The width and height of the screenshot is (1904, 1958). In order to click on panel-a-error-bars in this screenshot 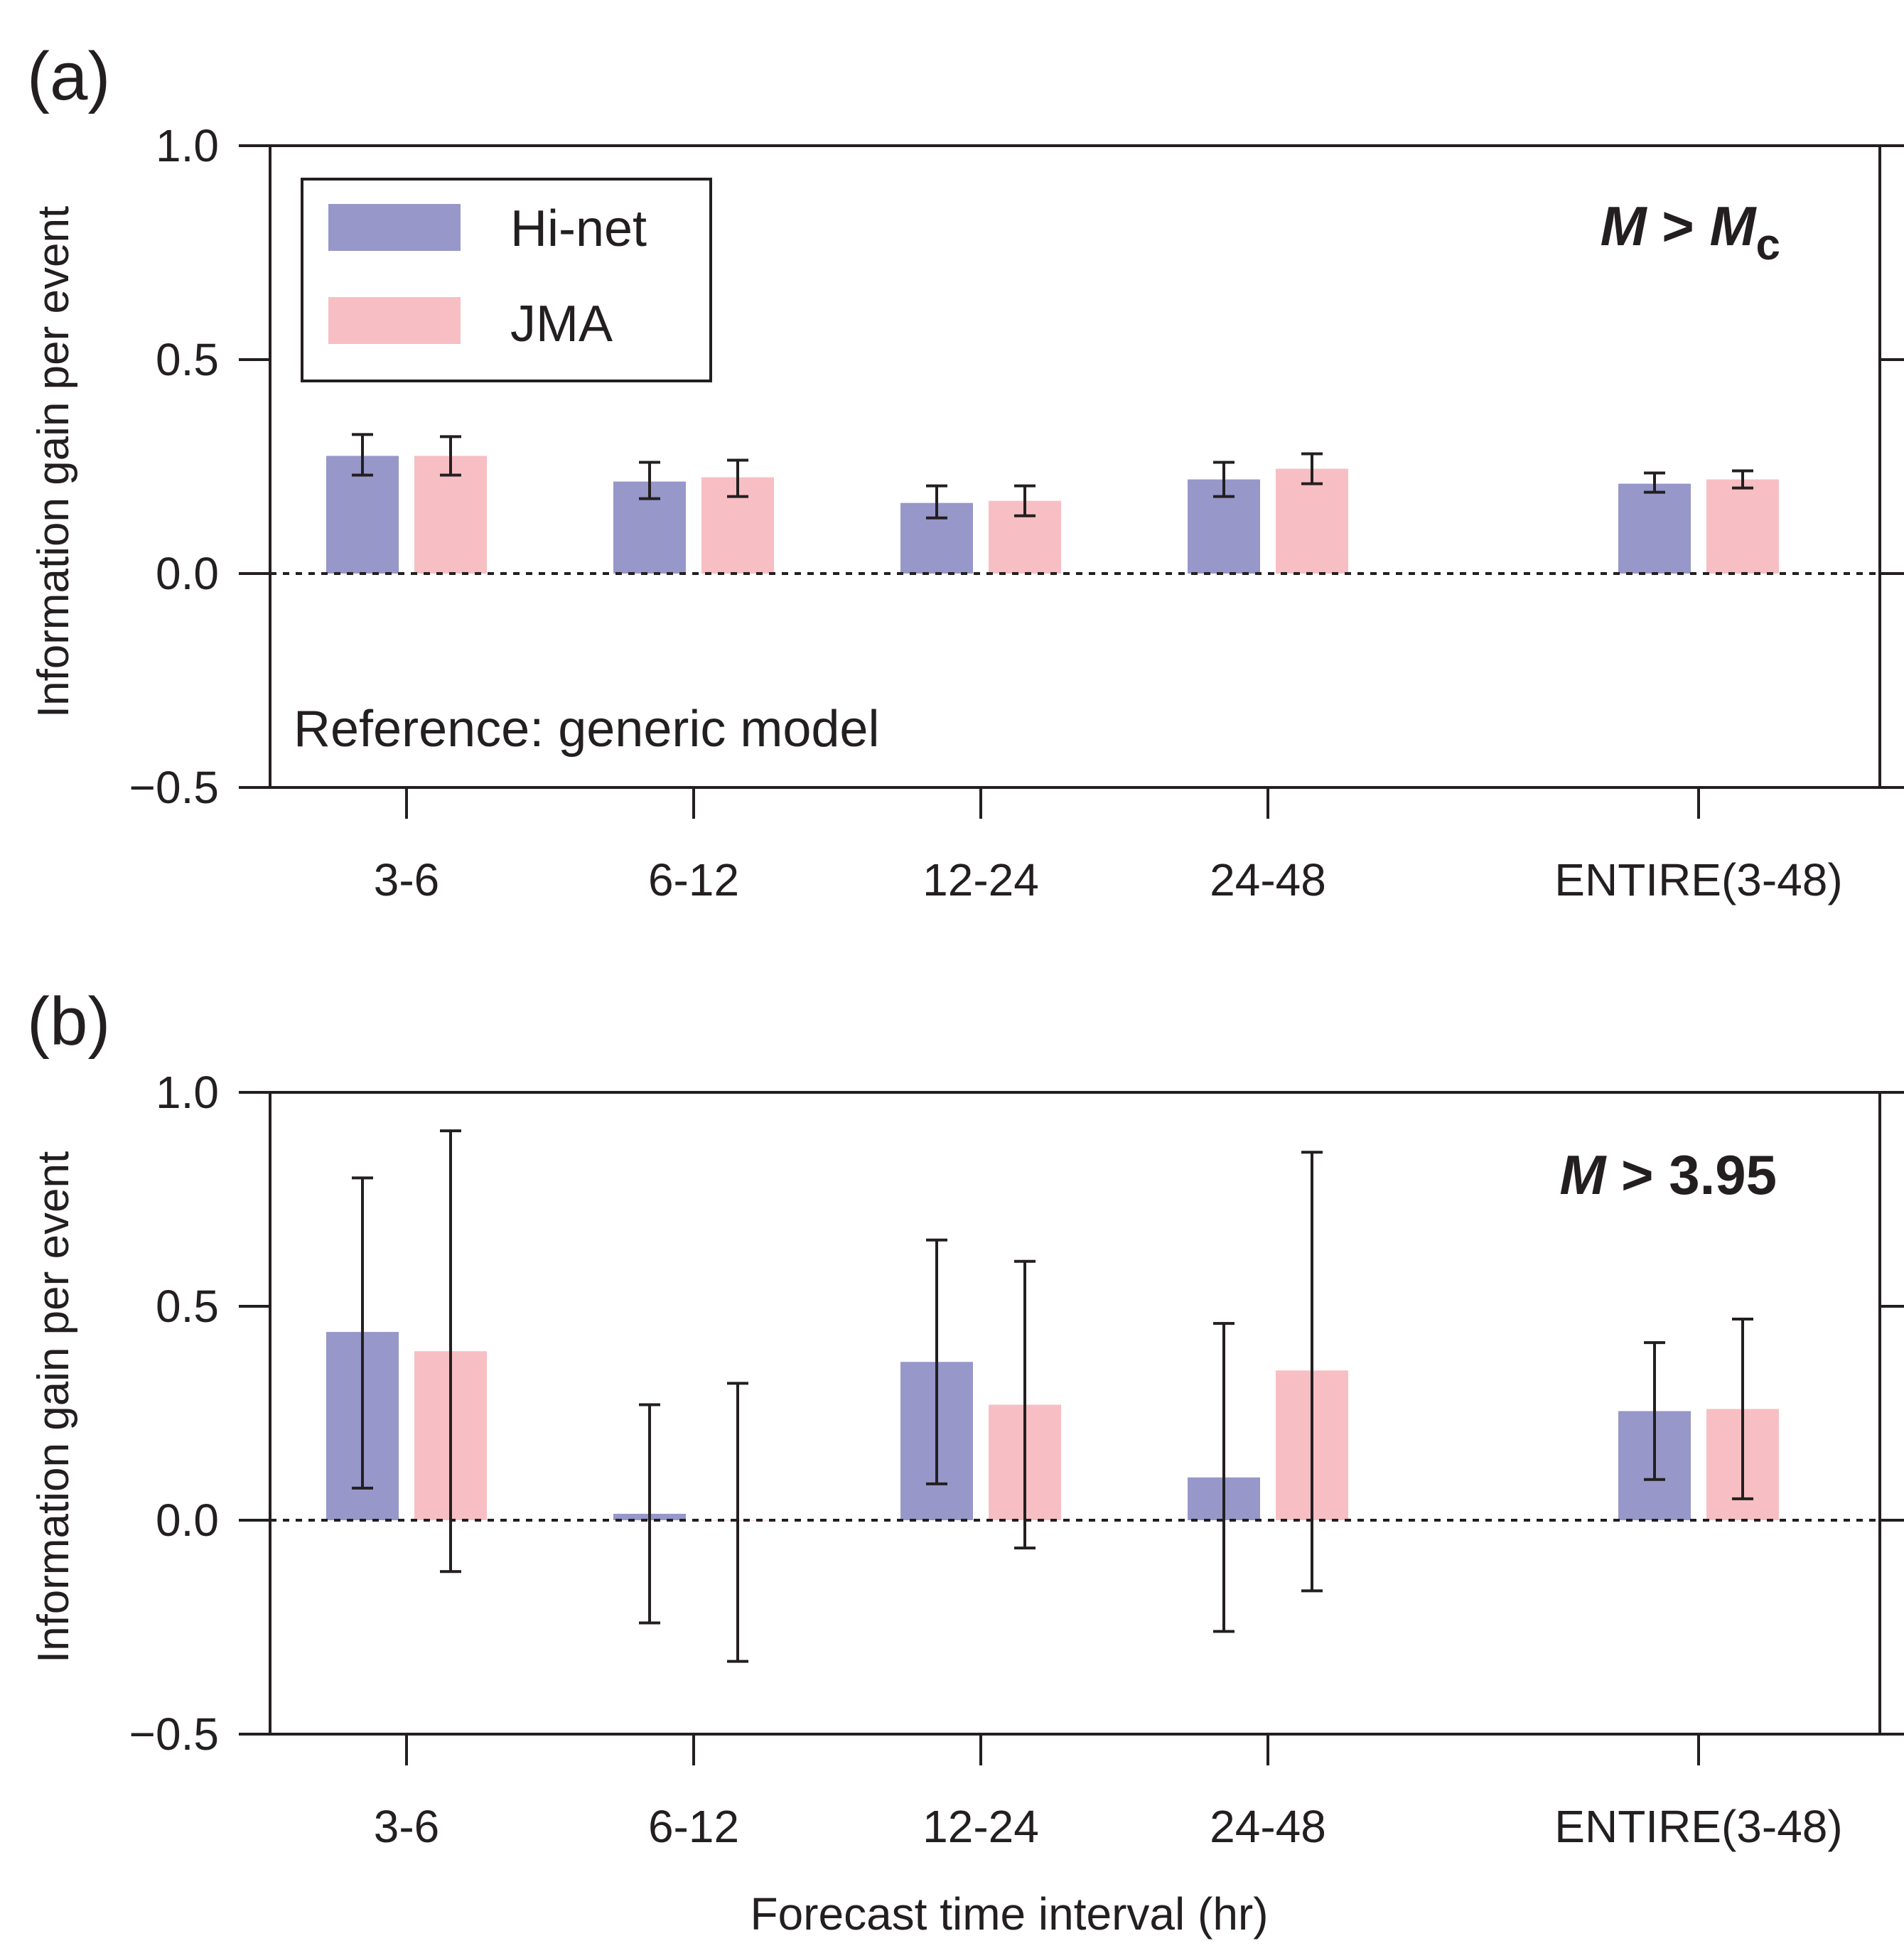, I will do `click(1053, 476)`.